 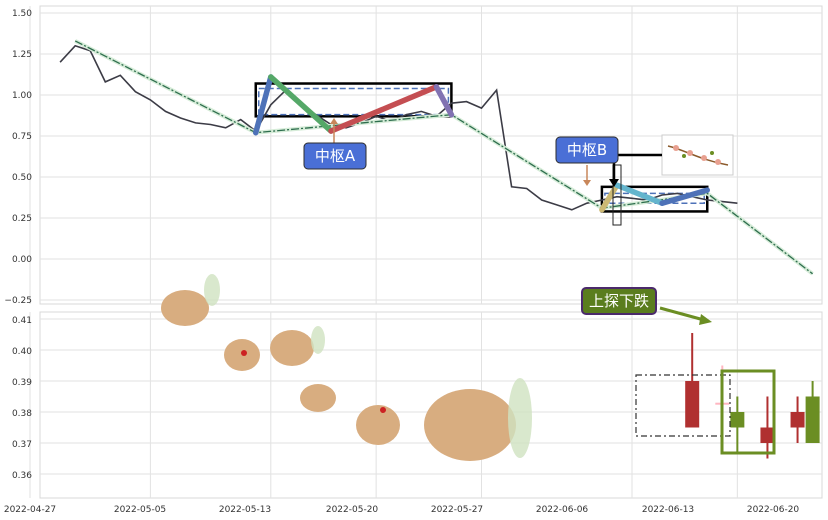 What do you see at coordinates (18, 157) in the screenshot?
I see `top-y-ticks: 1.50 1.25 1.00 0.75 0.50 0.25 0.00 −0.25` at bounding box center [18, 157].